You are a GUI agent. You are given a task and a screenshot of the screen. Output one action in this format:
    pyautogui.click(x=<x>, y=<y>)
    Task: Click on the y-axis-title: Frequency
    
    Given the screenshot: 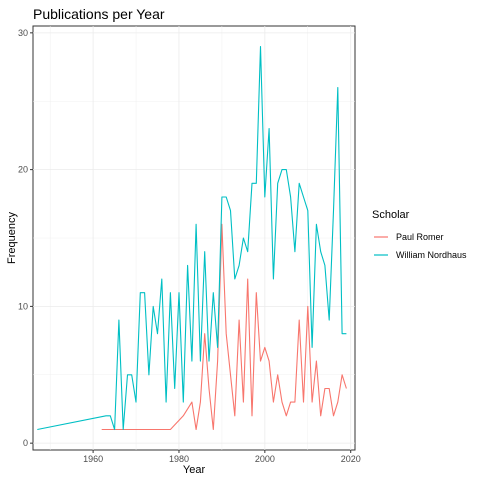 What is the action you would take?
    pyautogui.click(x=12, y=238)
    